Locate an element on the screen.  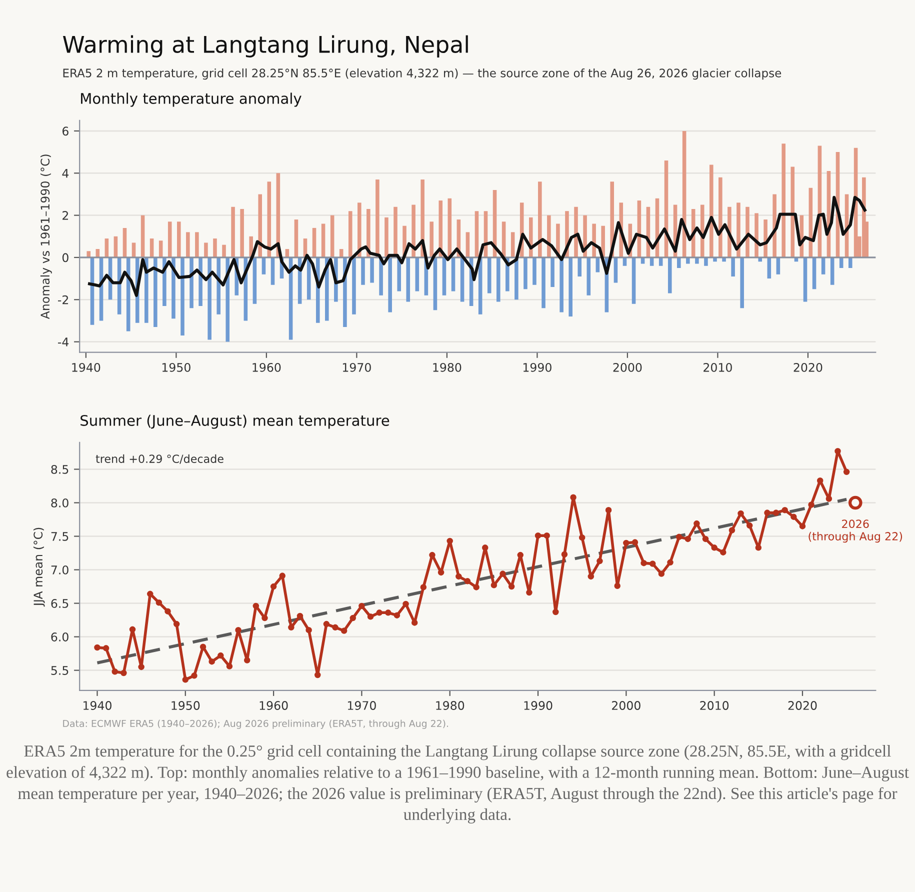
y-tick-label: 8.0 is located at coordinates (59, 503).